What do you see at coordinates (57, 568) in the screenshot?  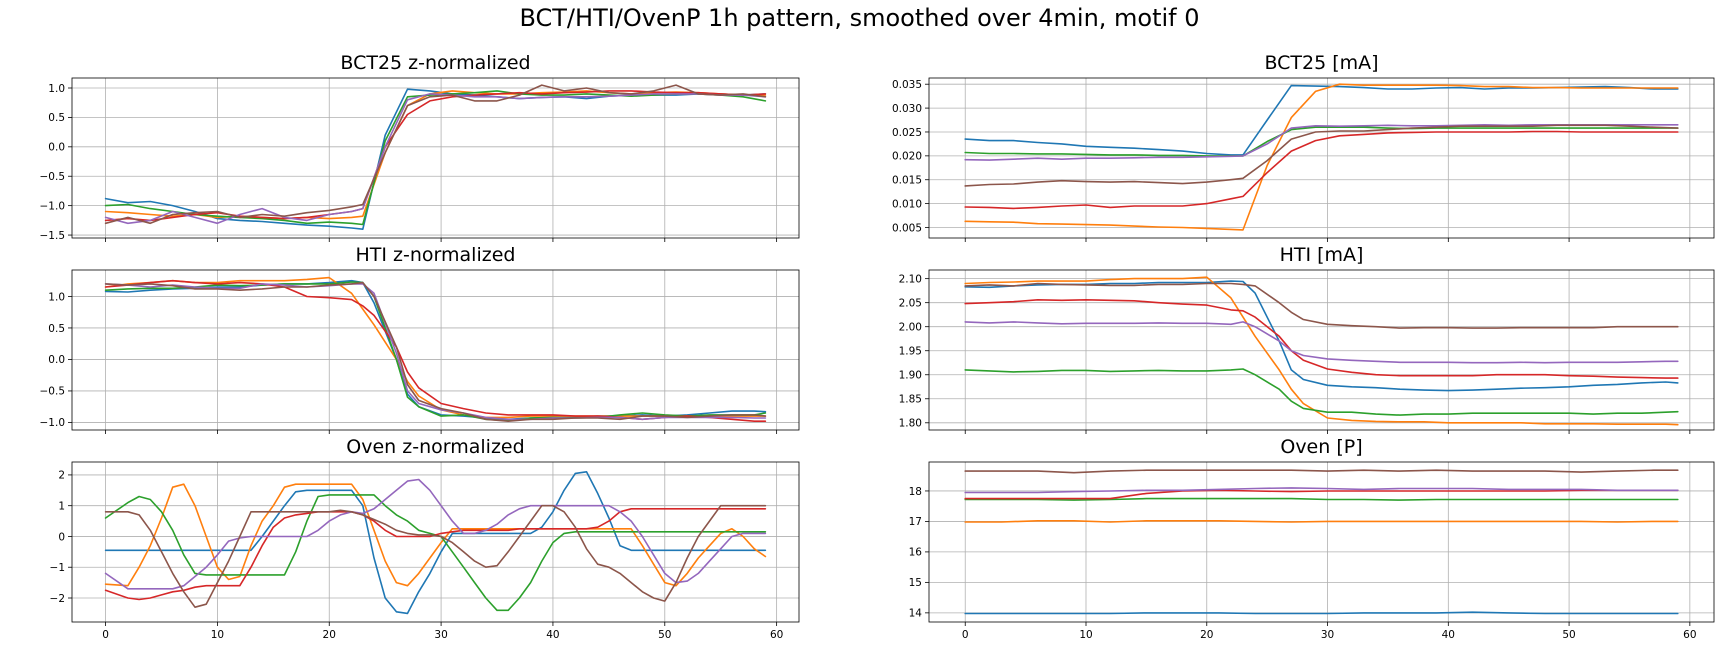 I see `y-tick-label: −1` at bounding box center [57, 568].